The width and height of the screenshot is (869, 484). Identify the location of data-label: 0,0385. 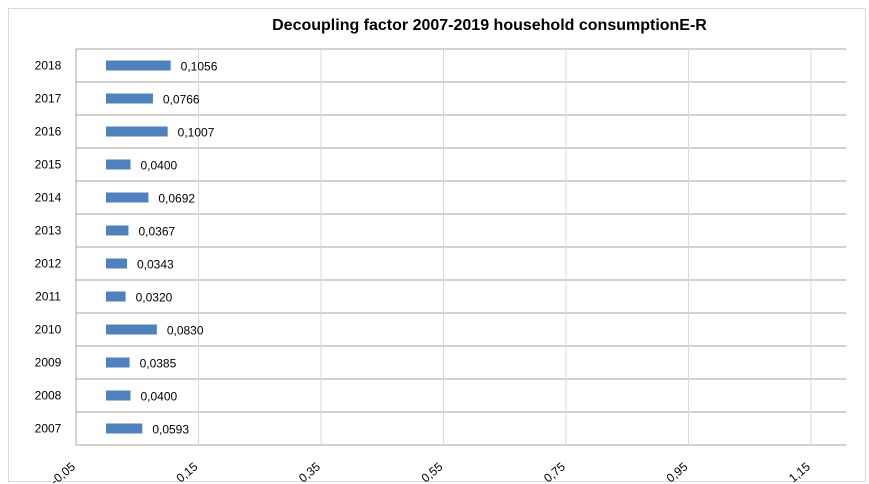
(158, 364).